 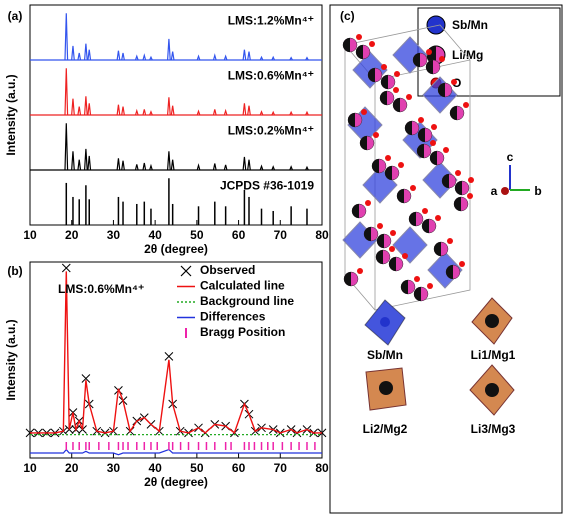 What do you see at coordinates (101, 289) in the screenshot?
I see `annotation: LMS:0.6%Mn⁴⁺` at bounding box center [101, 289].